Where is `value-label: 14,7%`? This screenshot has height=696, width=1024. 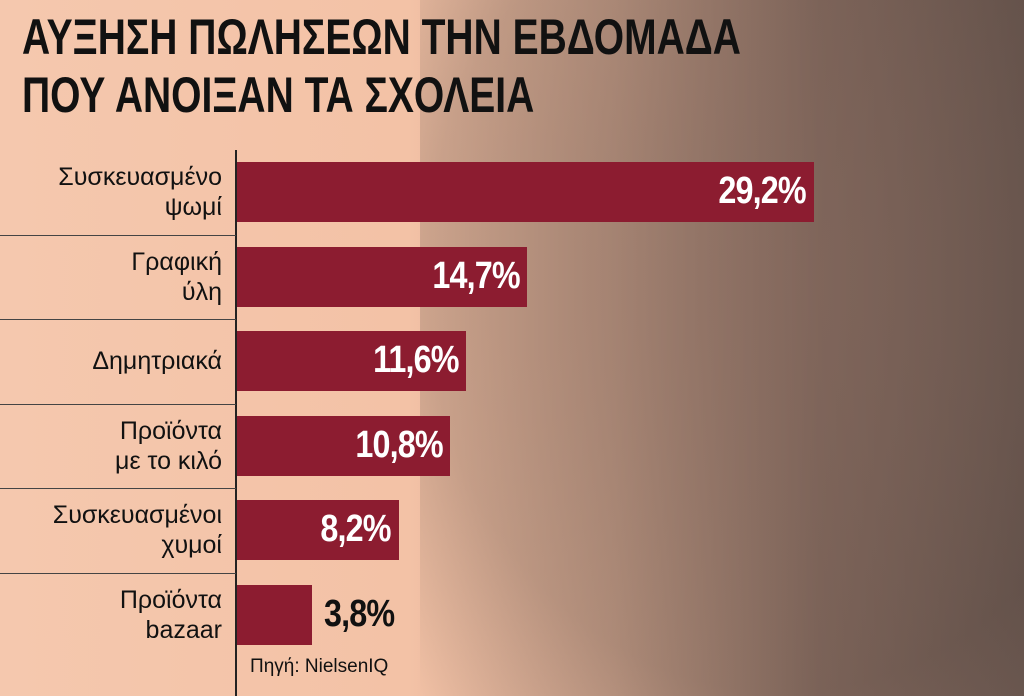 value-label: 14,7% is located at coordinates (476, 275).